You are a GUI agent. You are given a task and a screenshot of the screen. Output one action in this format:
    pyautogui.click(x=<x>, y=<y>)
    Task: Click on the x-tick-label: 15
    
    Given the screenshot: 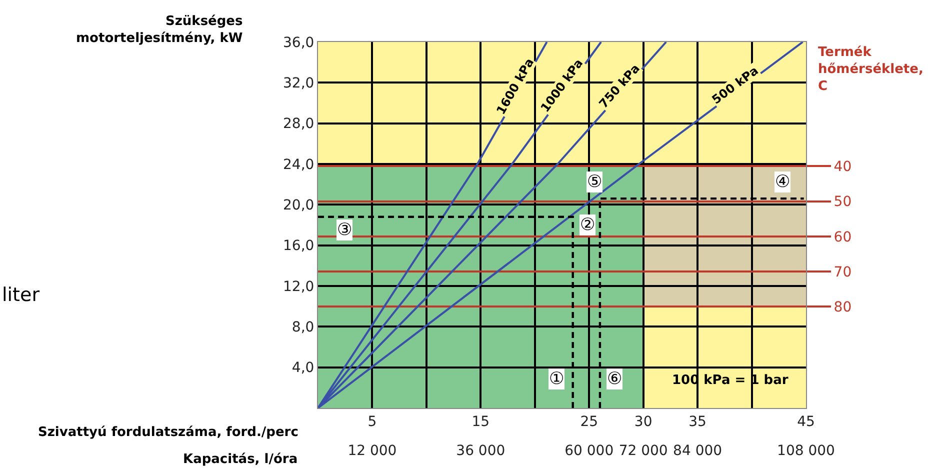 What is the action you would take?
    pyautogui.click(x=481, y=422)
    